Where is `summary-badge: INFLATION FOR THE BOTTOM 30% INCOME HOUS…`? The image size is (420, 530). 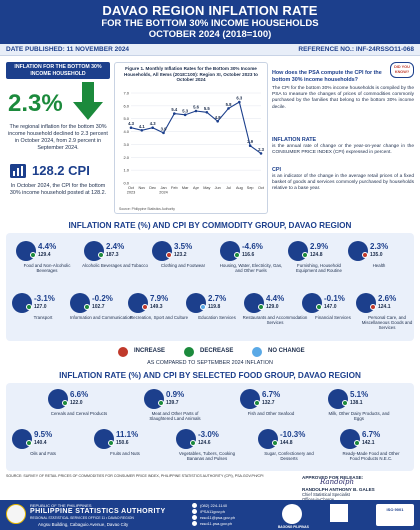
summary-badge: INFLATION FOR THE BOTTOM 30% INCOME HOUS… is located at coordinates (58, 70).